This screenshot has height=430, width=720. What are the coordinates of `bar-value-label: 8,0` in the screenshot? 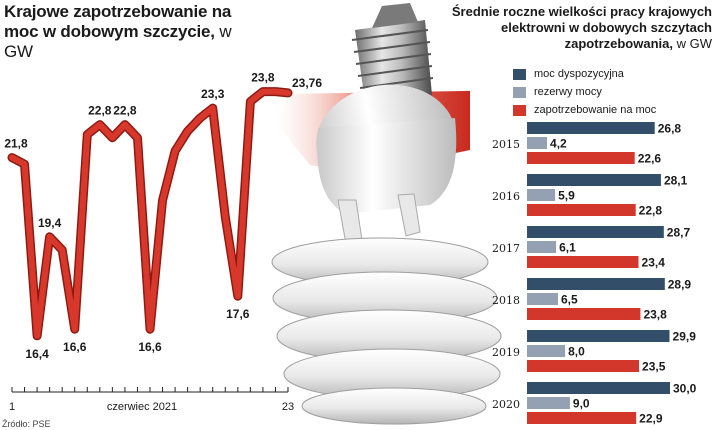 It's located at (576, 352).